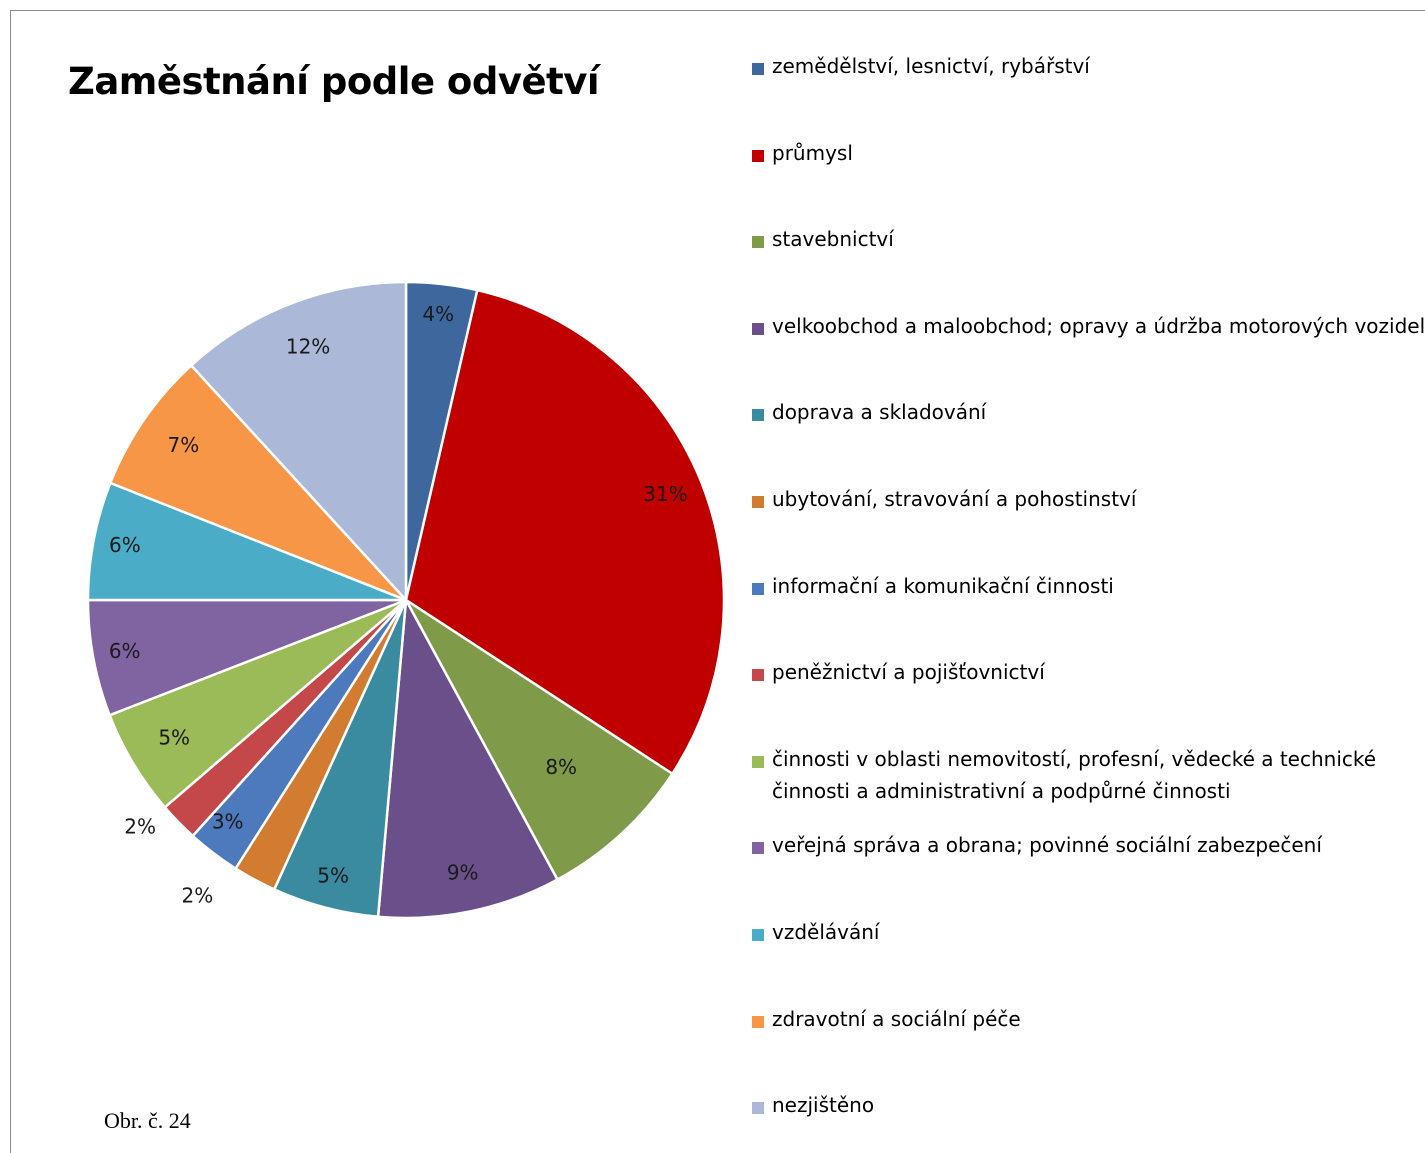 The image size is (1425, 1153). Describe the element at coordinates (334, 81) in the screenshot. I see `chart-title: Zaměstnání podle odvětví` at that location.